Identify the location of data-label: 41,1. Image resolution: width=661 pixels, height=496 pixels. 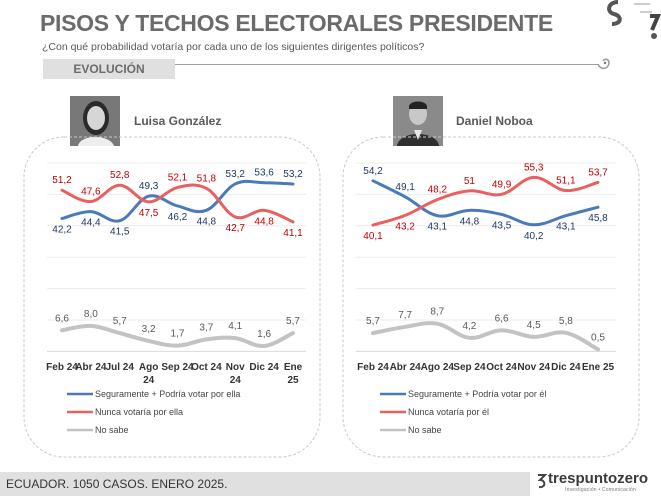
(293, 233).